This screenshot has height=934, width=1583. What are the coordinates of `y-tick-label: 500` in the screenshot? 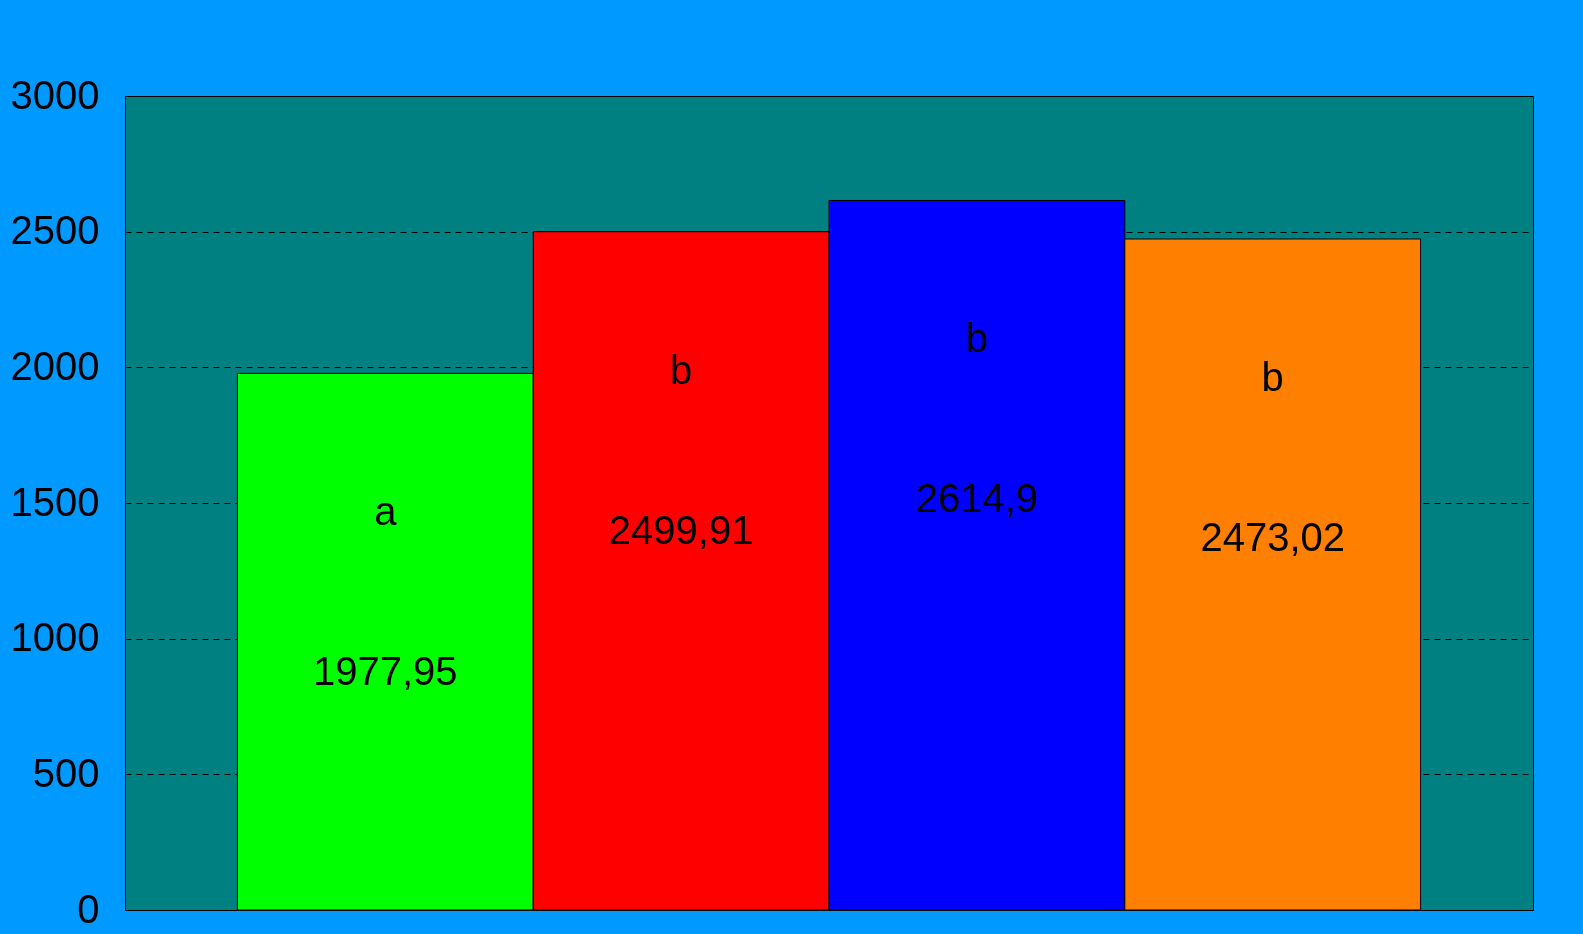 It's located at (66, 772).